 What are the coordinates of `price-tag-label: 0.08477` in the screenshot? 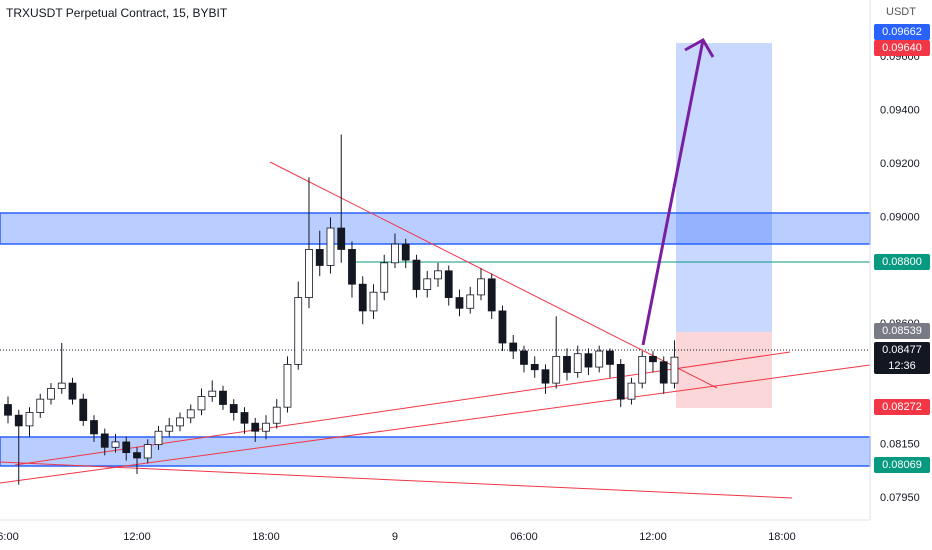 It's located at (902, 350).